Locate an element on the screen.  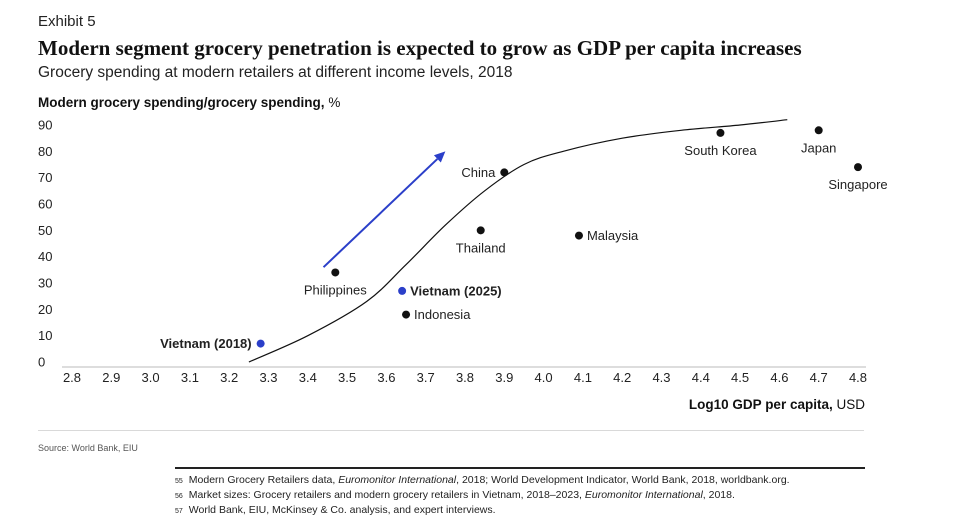
source-note: Source: World Bank, EIU is located at coordinates (88, 448).